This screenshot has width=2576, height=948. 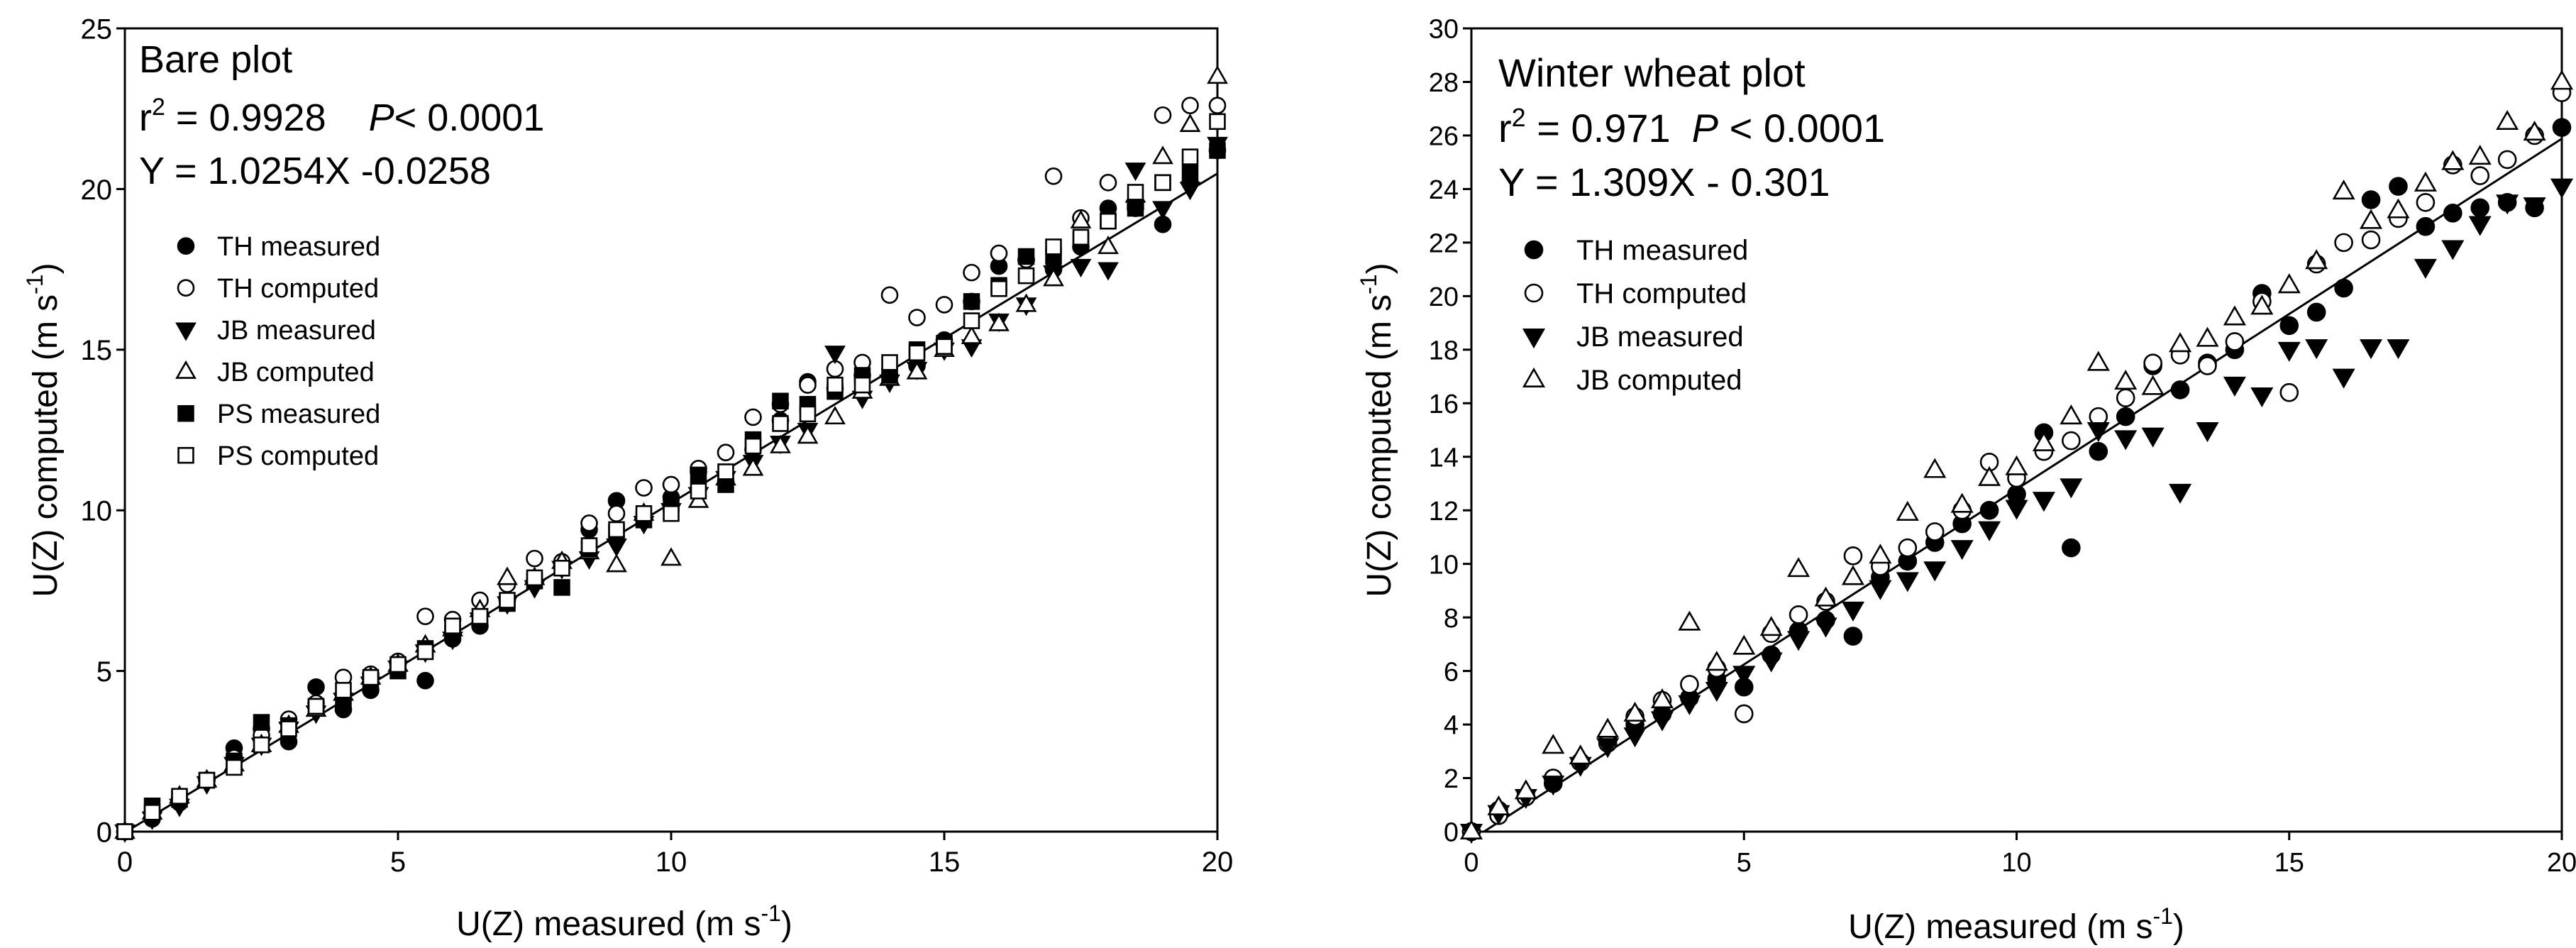 I want to click on legend-label: JB computed, so click(x=1659, y=380).